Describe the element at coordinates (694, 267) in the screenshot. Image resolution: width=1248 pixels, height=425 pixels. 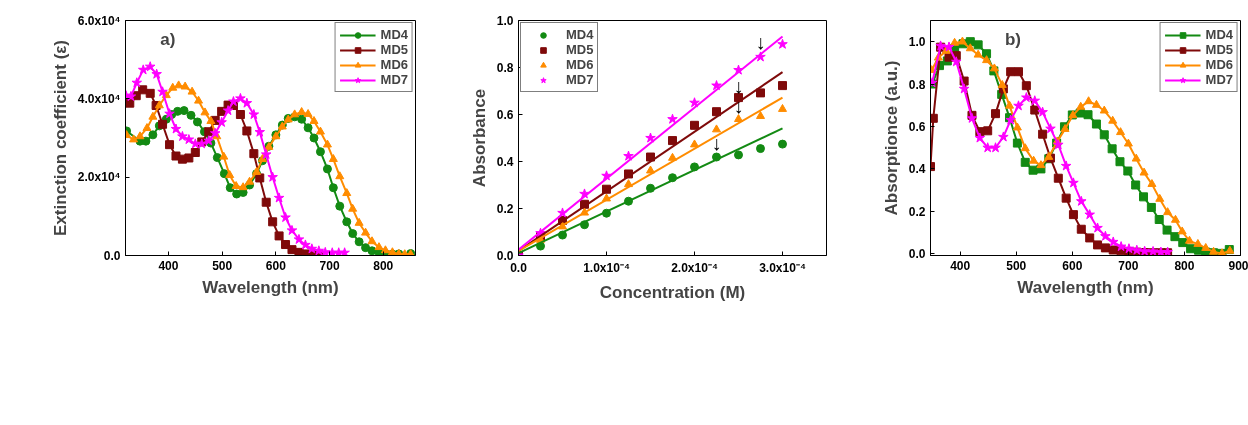
I see `x-tick-label: 2.0x10⁻⁴` at that location.